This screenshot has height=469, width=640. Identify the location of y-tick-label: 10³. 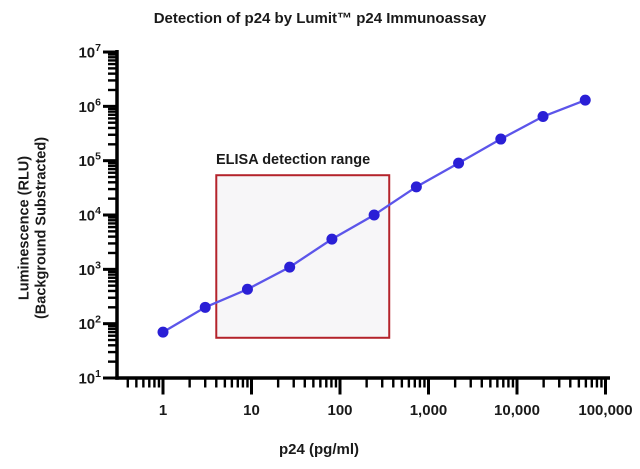
(89, 269).